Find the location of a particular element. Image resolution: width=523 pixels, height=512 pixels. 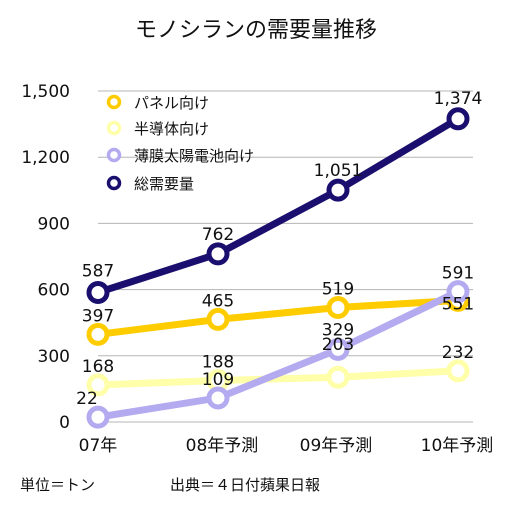

y-tick-label: 600 is located at coordinates (54, 291).